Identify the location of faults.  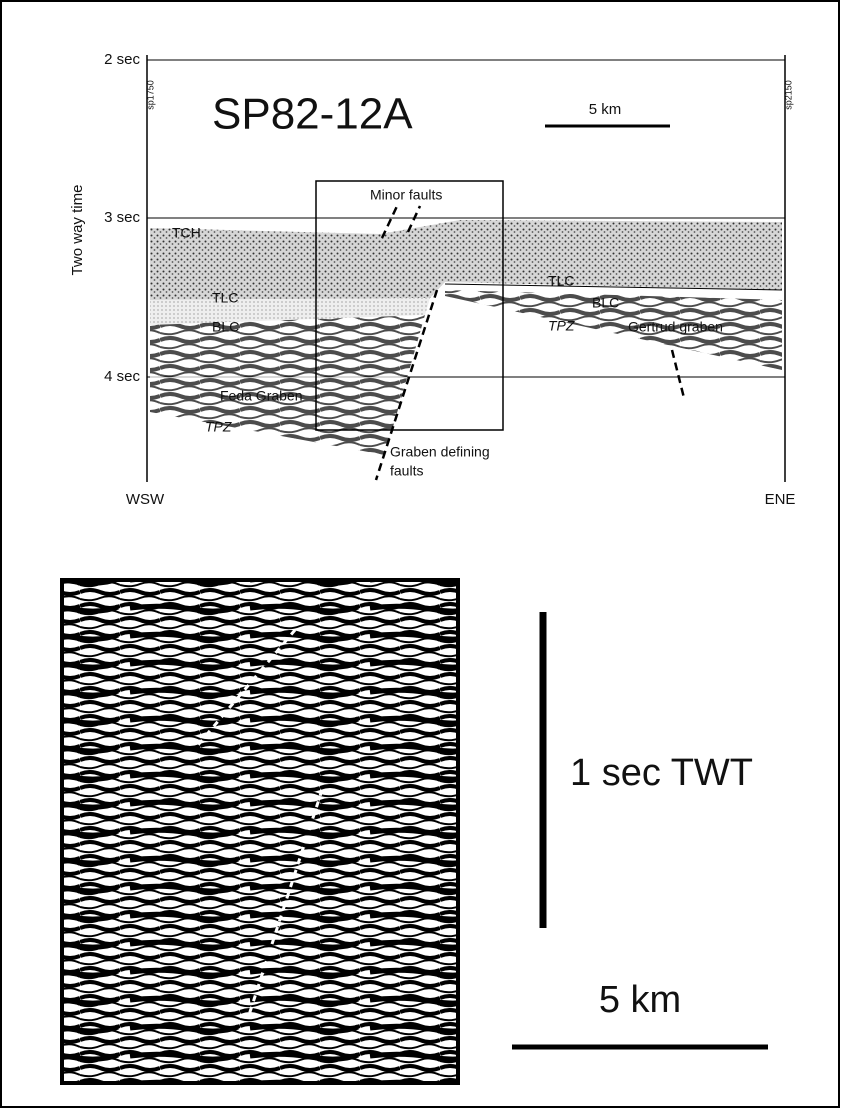
(530, 342).